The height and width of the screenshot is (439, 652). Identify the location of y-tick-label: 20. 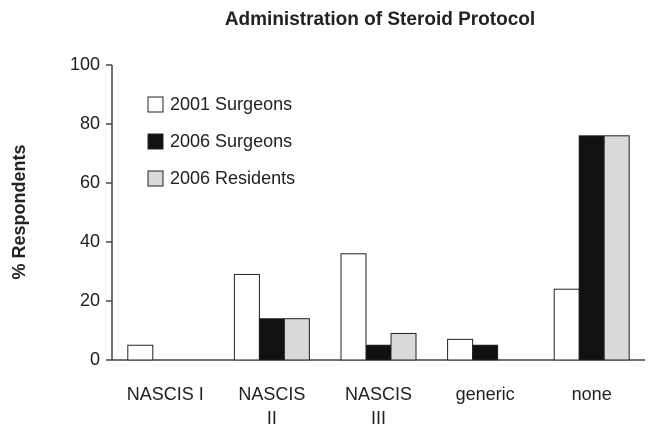
(90, 300).